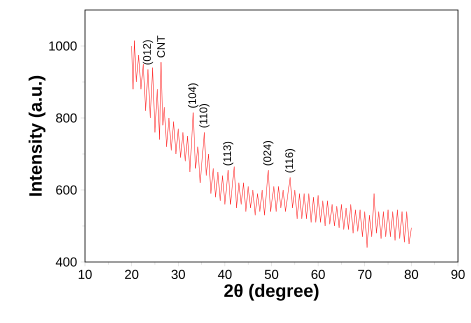  What do you see at coordinates (204, 116) in the screenshot?
I see `annotation: (110)` at bounding box center [204, 116].